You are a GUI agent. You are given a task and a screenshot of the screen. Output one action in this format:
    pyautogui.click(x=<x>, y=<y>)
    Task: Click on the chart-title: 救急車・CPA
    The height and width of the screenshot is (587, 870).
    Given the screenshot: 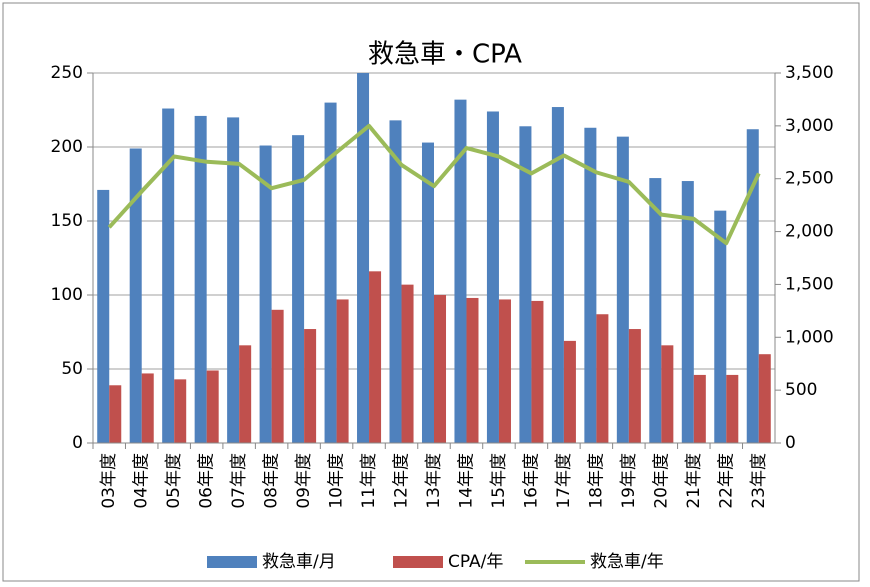 What is the action you would take?
    pyautogui.click(x=445, y=55)
    